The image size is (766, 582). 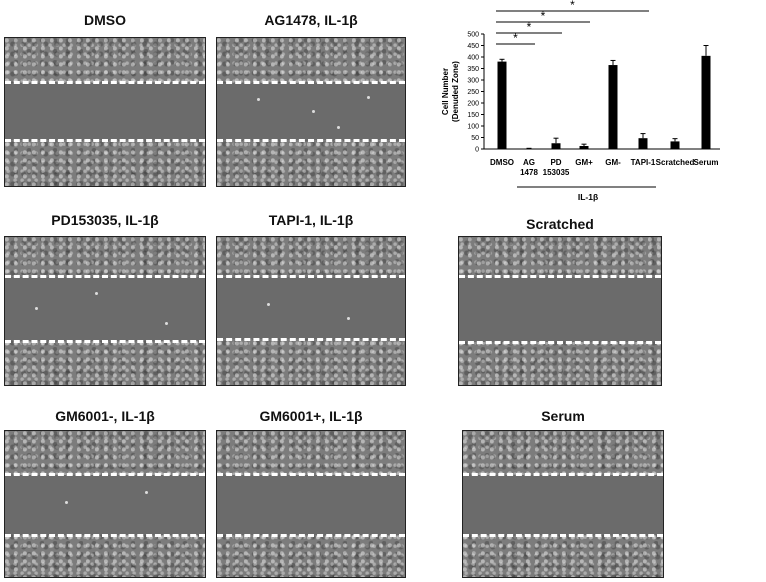 I want to click on x-tick-label: TAPI-1, so click(x=643, y=162).